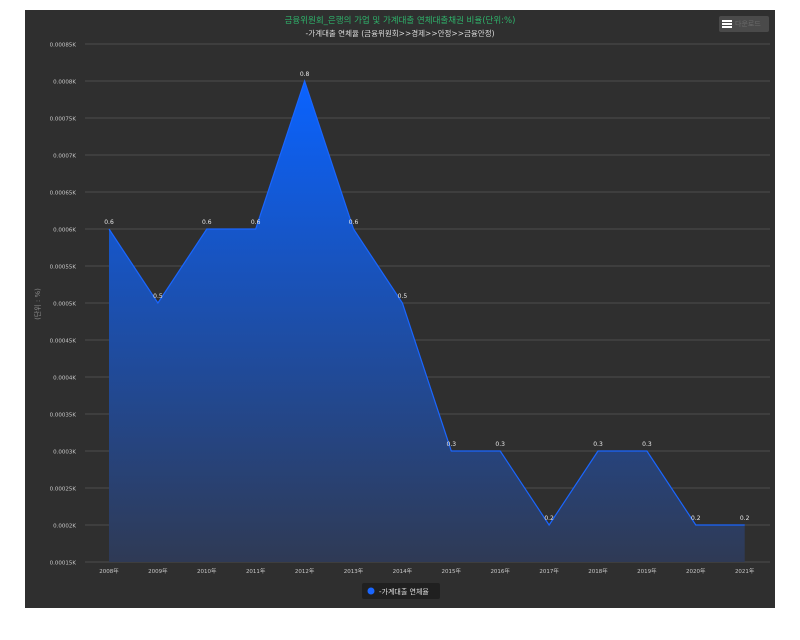  What do you see at coordinates (745, 571) in the screenshot?
I see `x-tick-label: 2021年` at bounding box center [745, 571].